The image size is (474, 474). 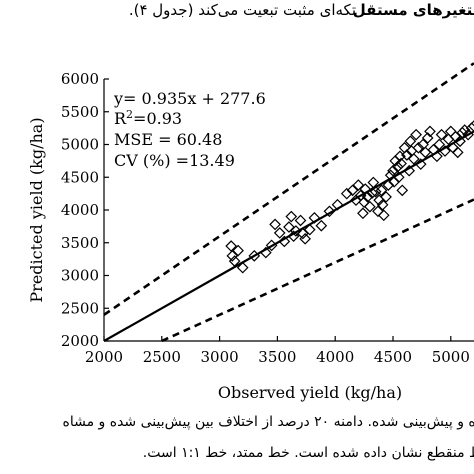 What do you see at coordinates (220, 357) in the screenshot?
I see `x-tick-label: 3000` at bounding box center [220, 357].